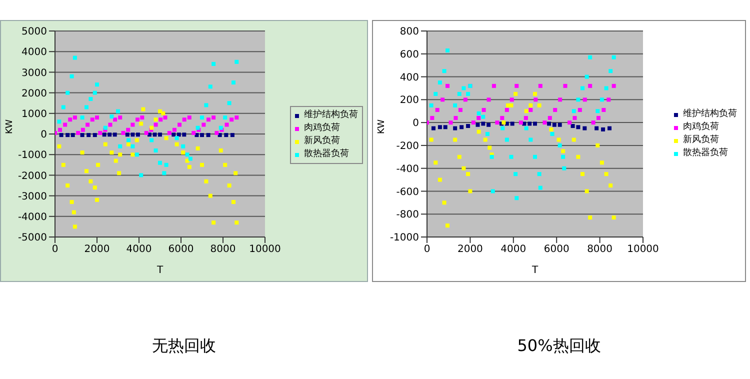 This screenshot has width=750, height=379. I want to click on legend-label: 散热器负荷, so click(326, 154).